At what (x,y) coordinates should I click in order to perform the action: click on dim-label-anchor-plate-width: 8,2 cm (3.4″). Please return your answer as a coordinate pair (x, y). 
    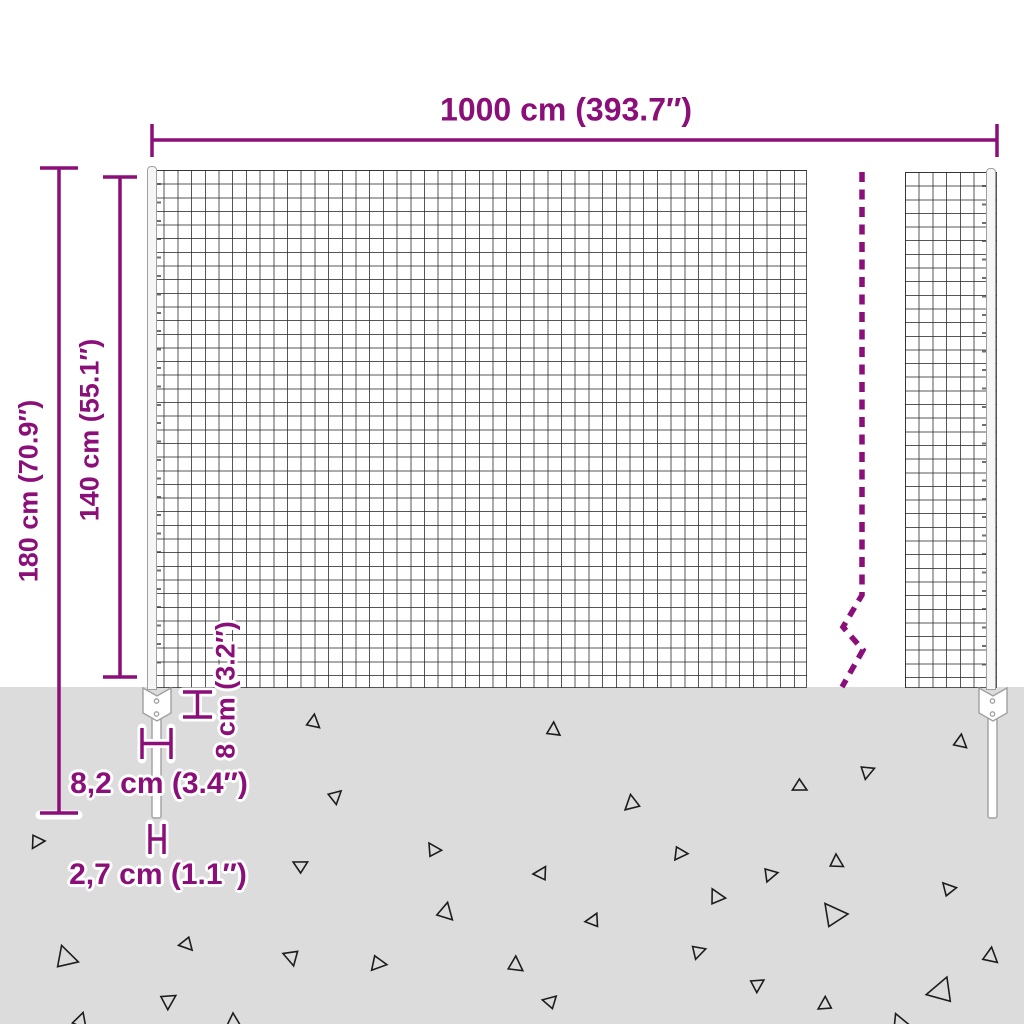
    Looking at the image, I should click on (159, 783).